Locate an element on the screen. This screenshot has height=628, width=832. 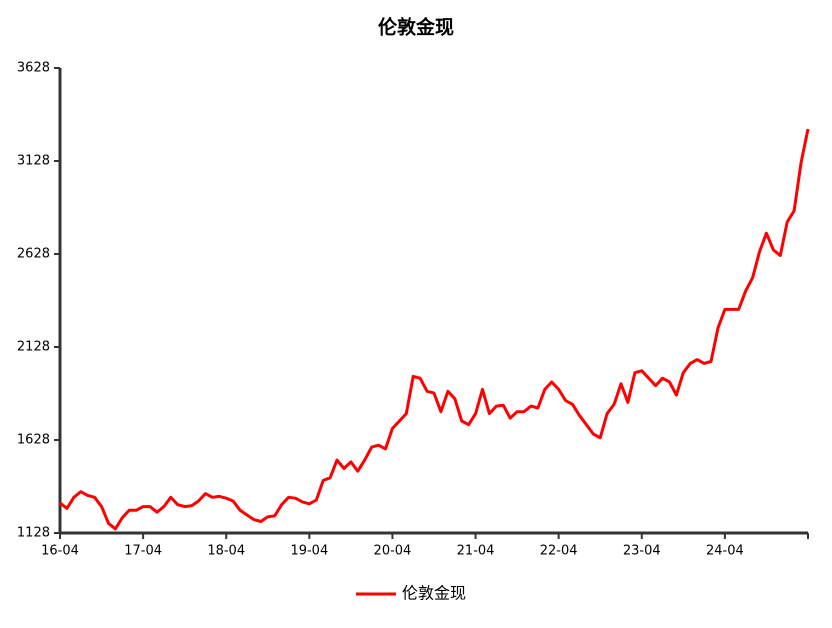
x-tick-label: 20-04 is located at coordinates (393, 551).